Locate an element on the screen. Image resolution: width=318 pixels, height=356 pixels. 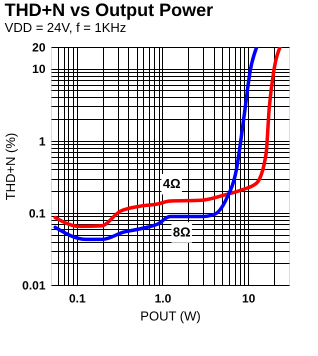
y-tick-label: 10 is located at coordinates (39, 69).